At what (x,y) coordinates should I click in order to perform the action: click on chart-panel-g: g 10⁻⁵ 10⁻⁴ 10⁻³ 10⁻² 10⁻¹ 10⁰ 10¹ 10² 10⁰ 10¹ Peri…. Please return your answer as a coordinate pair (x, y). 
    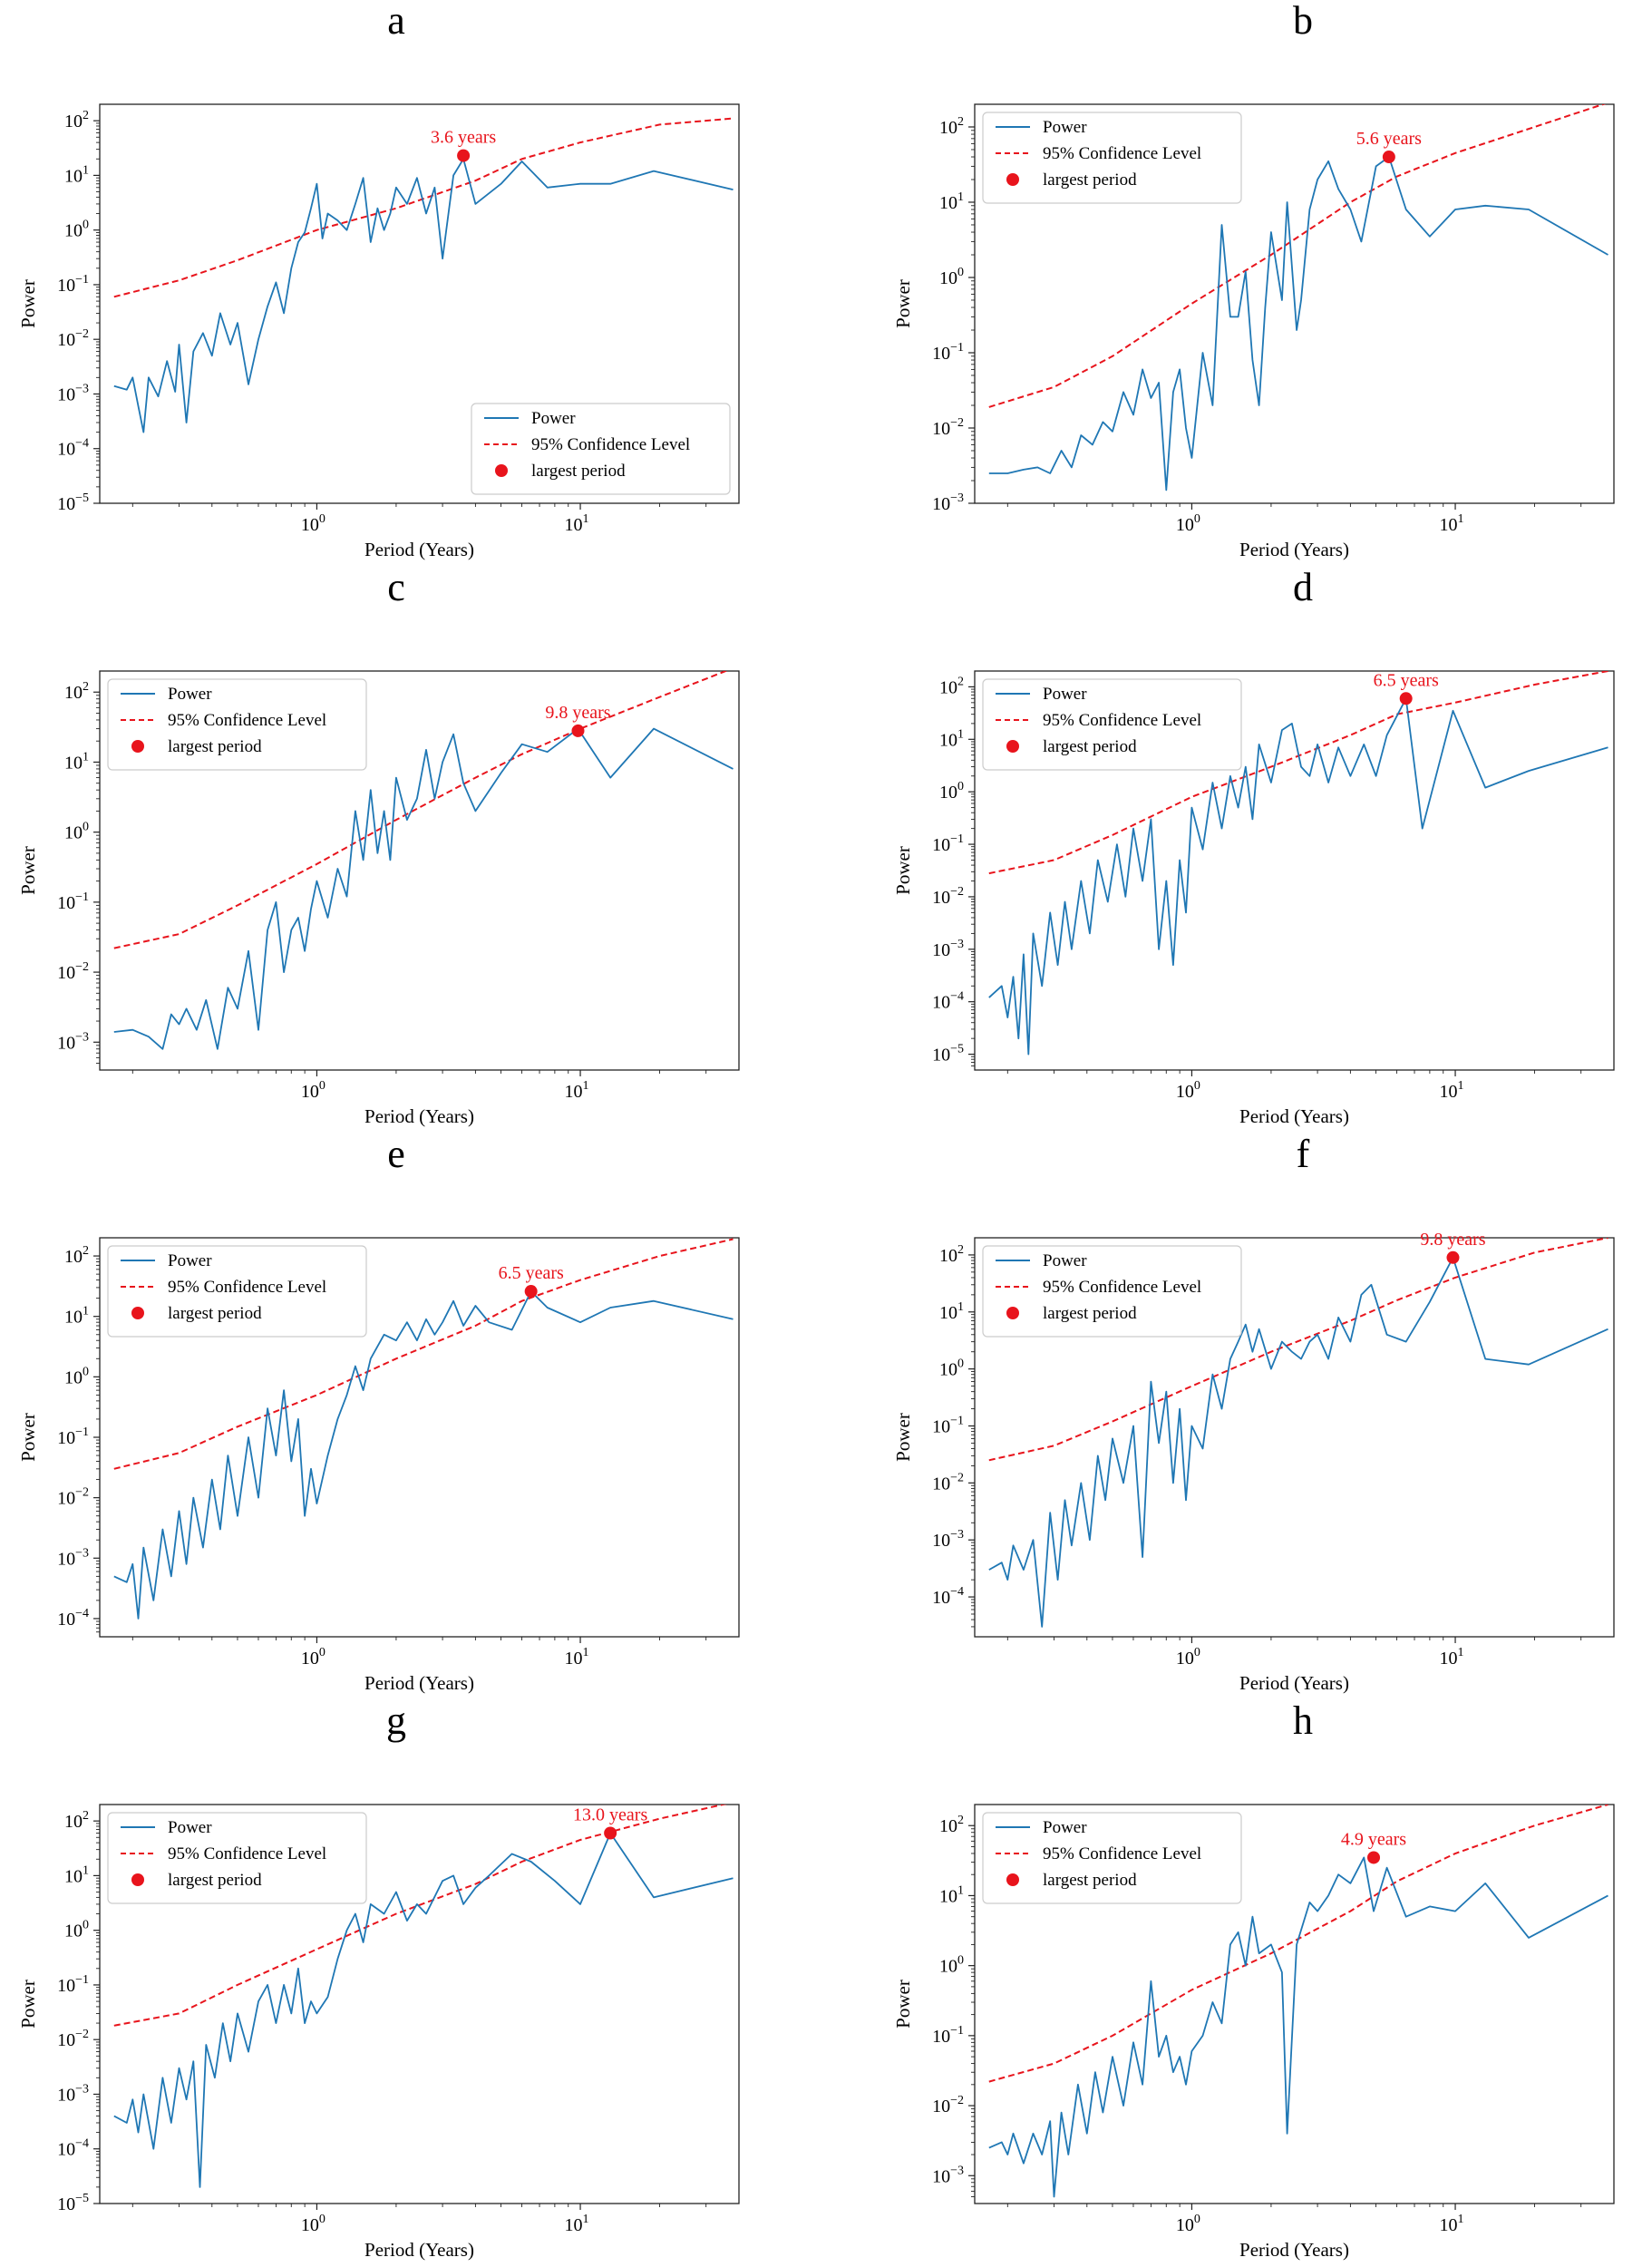
    Looking at the image, I should click on (379, 1980).